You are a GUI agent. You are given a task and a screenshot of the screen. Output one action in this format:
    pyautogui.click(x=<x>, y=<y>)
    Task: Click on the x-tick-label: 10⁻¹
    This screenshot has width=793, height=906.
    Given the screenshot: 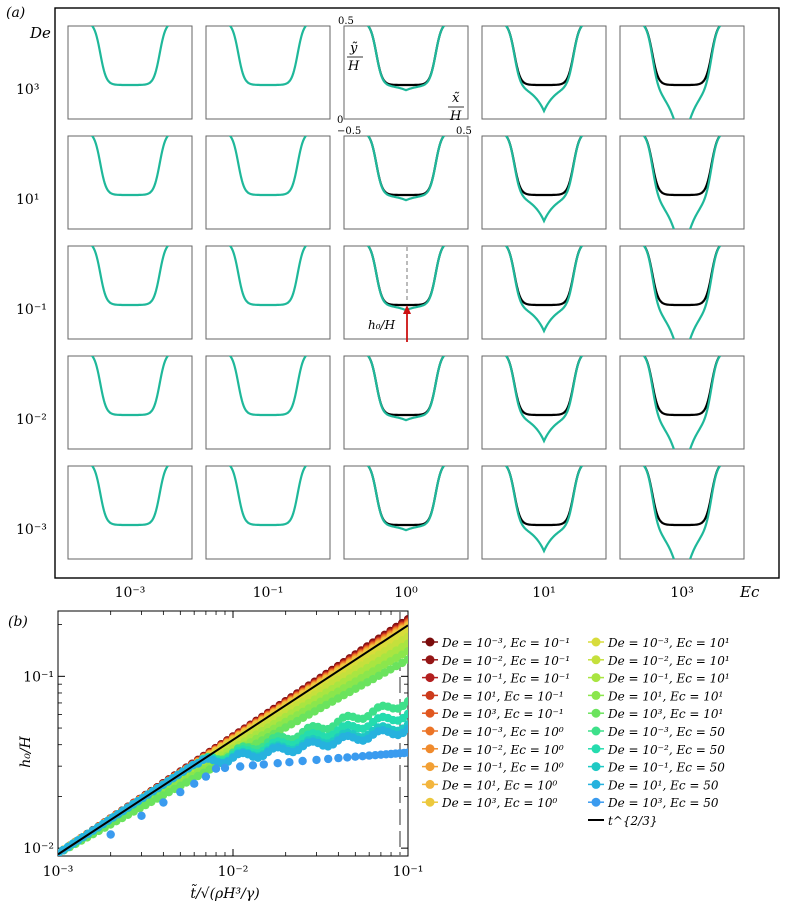 What is the action you would take?
    pyautogui.click(x=408, y=872)
    